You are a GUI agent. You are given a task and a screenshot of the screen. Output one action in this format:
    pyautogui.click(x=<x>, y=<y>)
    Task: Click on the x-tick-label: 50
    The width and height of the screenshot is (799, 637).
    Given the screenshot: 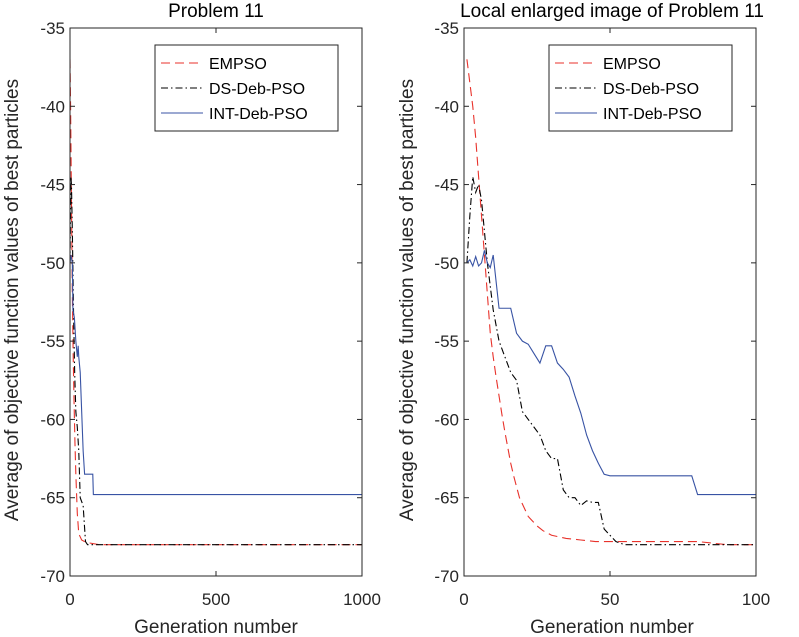 What is the action you would take?
    pyautogui.click(x=610, y=599)
    